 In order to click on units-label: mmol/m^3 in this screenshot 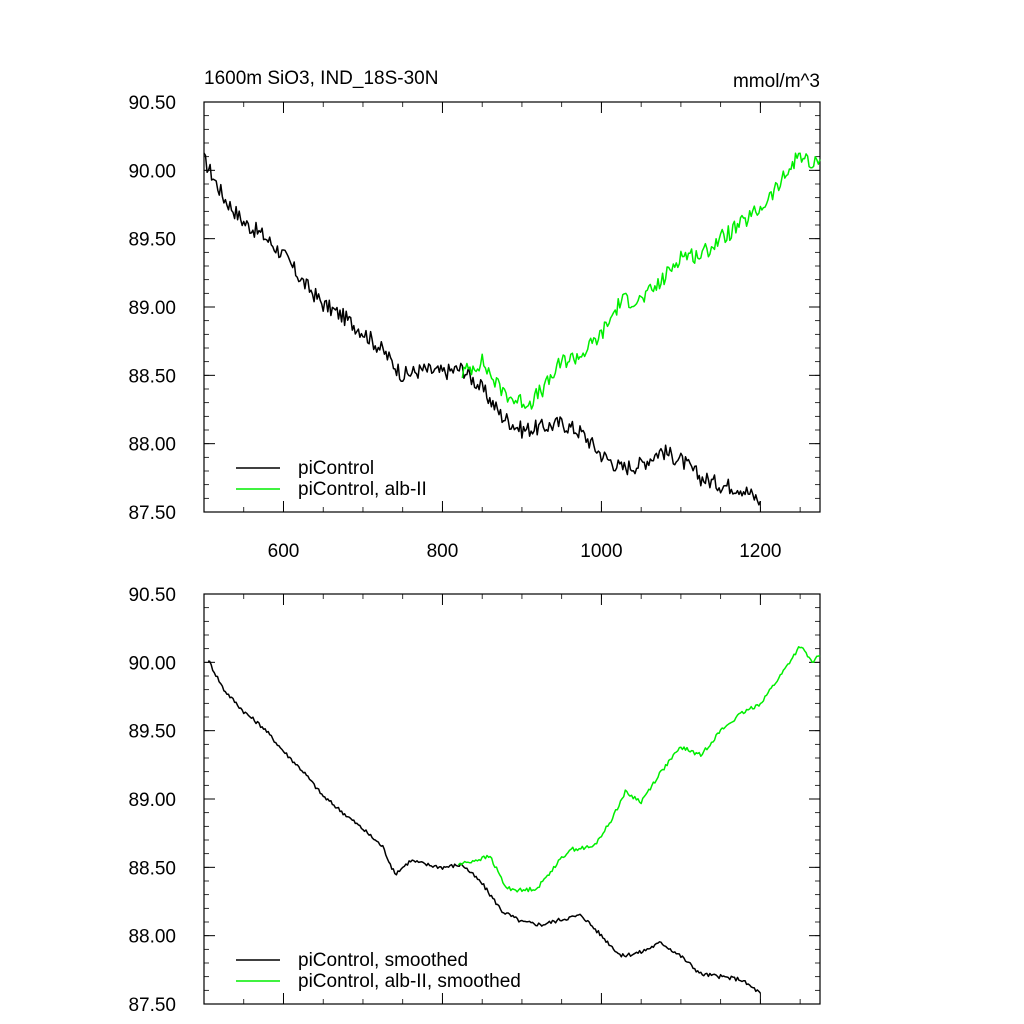, I will do `click(776, 81)`.